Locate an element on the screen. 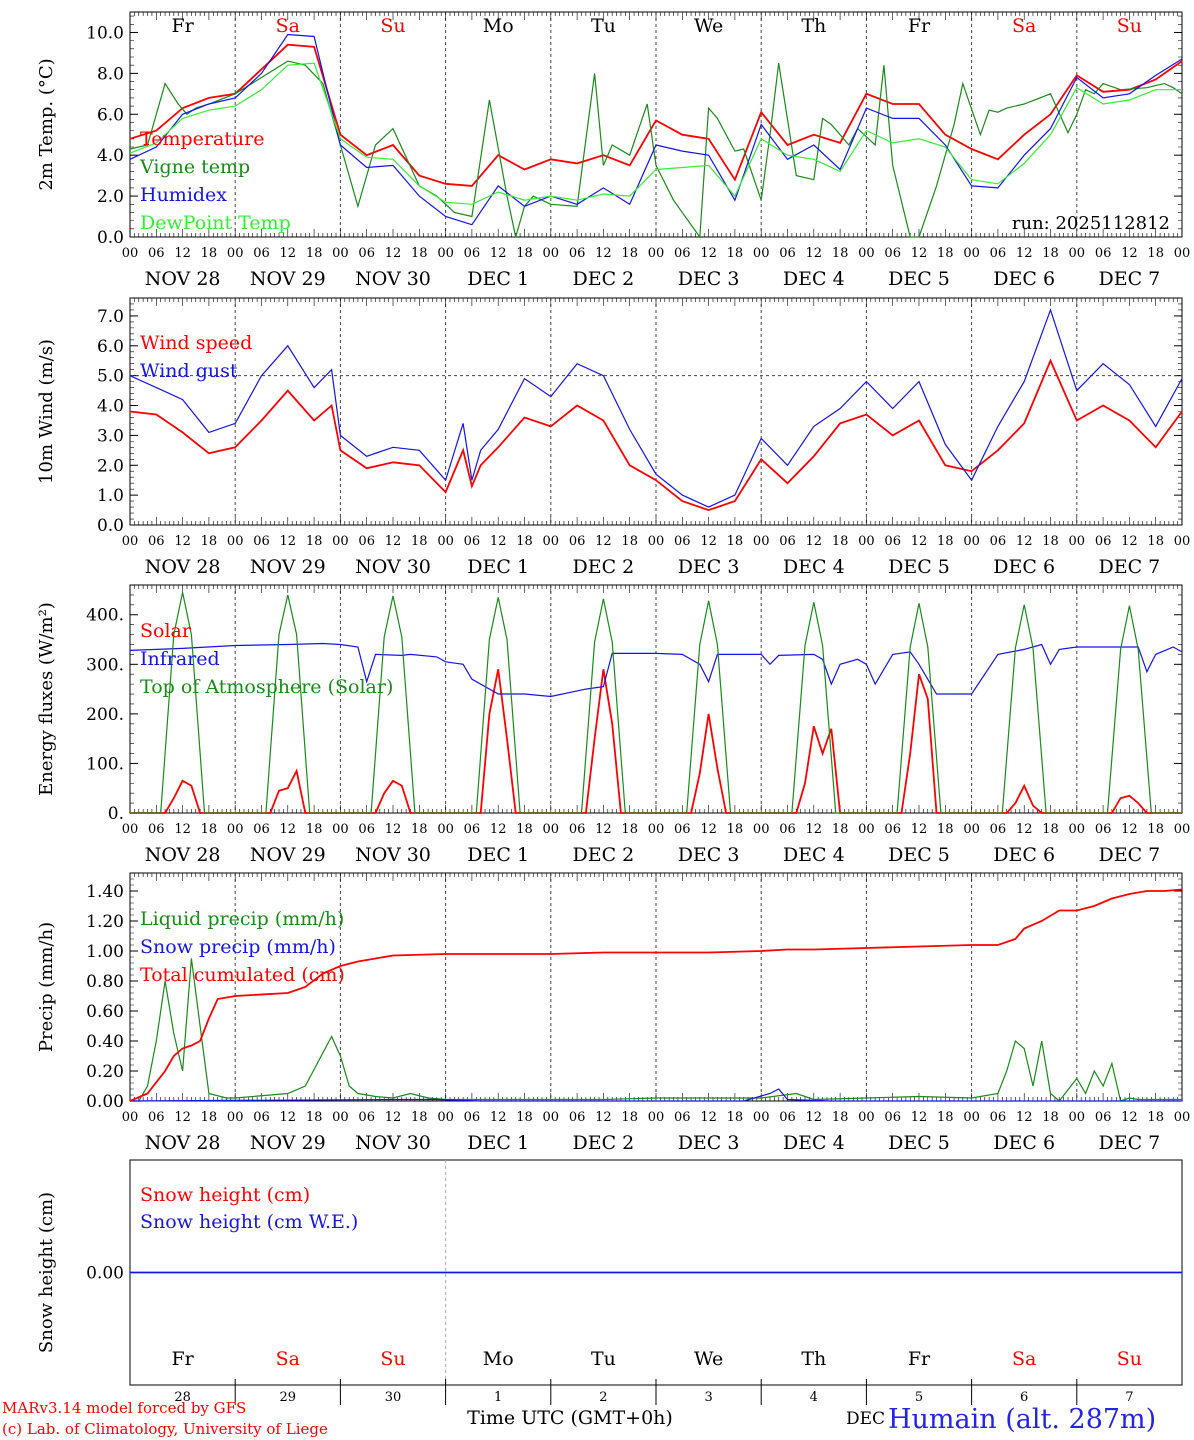  y-tick-label: 1.40 is located at coordinates (105, 892).